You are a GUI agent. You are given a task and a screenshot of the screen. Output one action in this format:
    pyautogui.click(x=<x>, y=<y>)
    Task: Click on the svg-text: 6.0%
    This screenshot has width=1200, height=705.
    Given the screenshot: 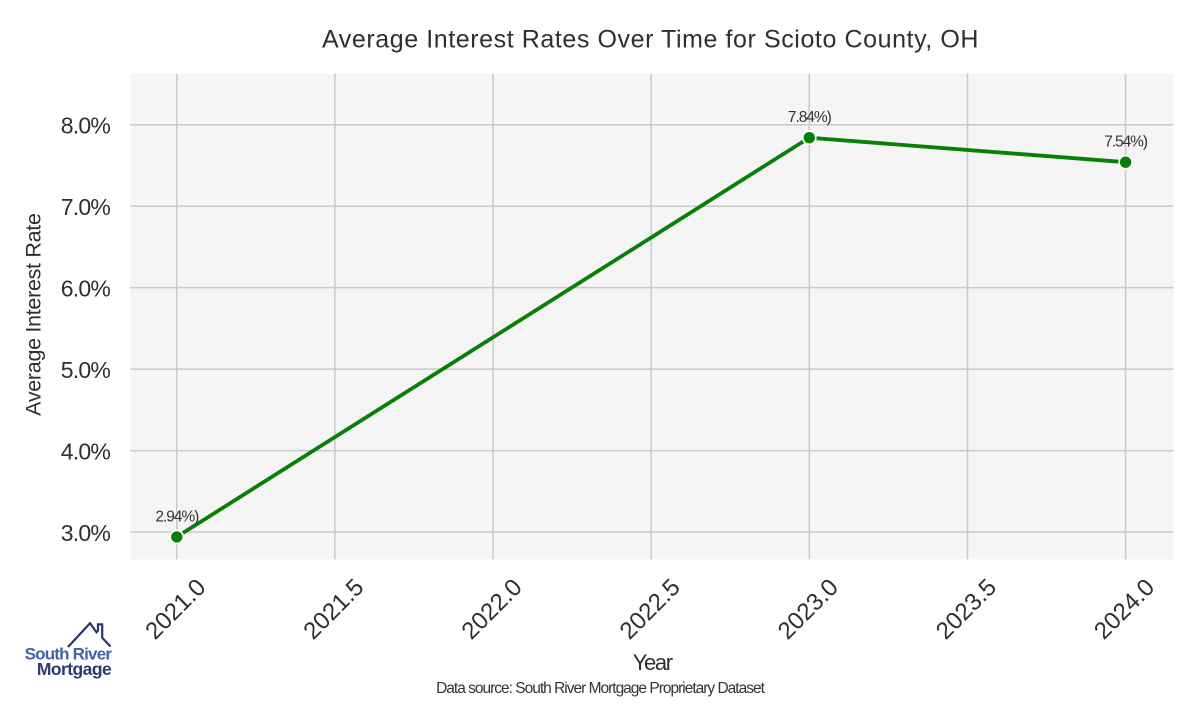 What is the action you would take?
    pyautogui.click(x=86, y=289)
    